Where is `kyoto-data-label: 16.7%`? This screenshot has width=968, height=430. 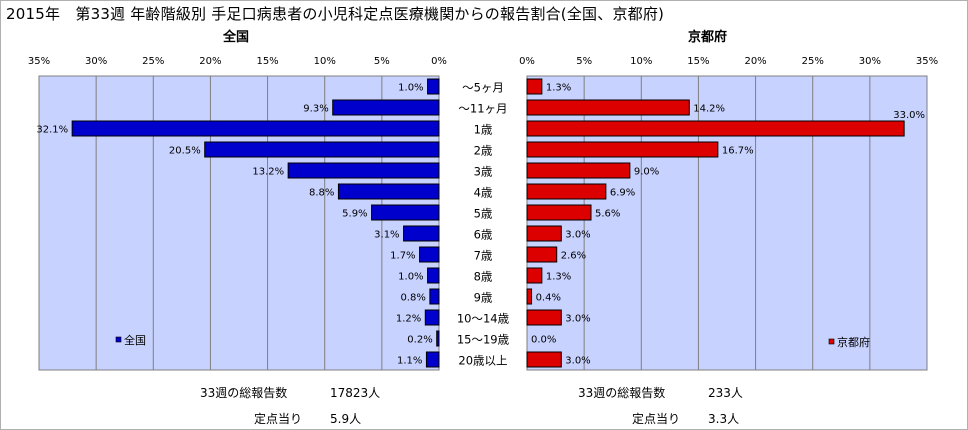 kyoto-data-label: 16.7% is located at coordinates (738, 151).